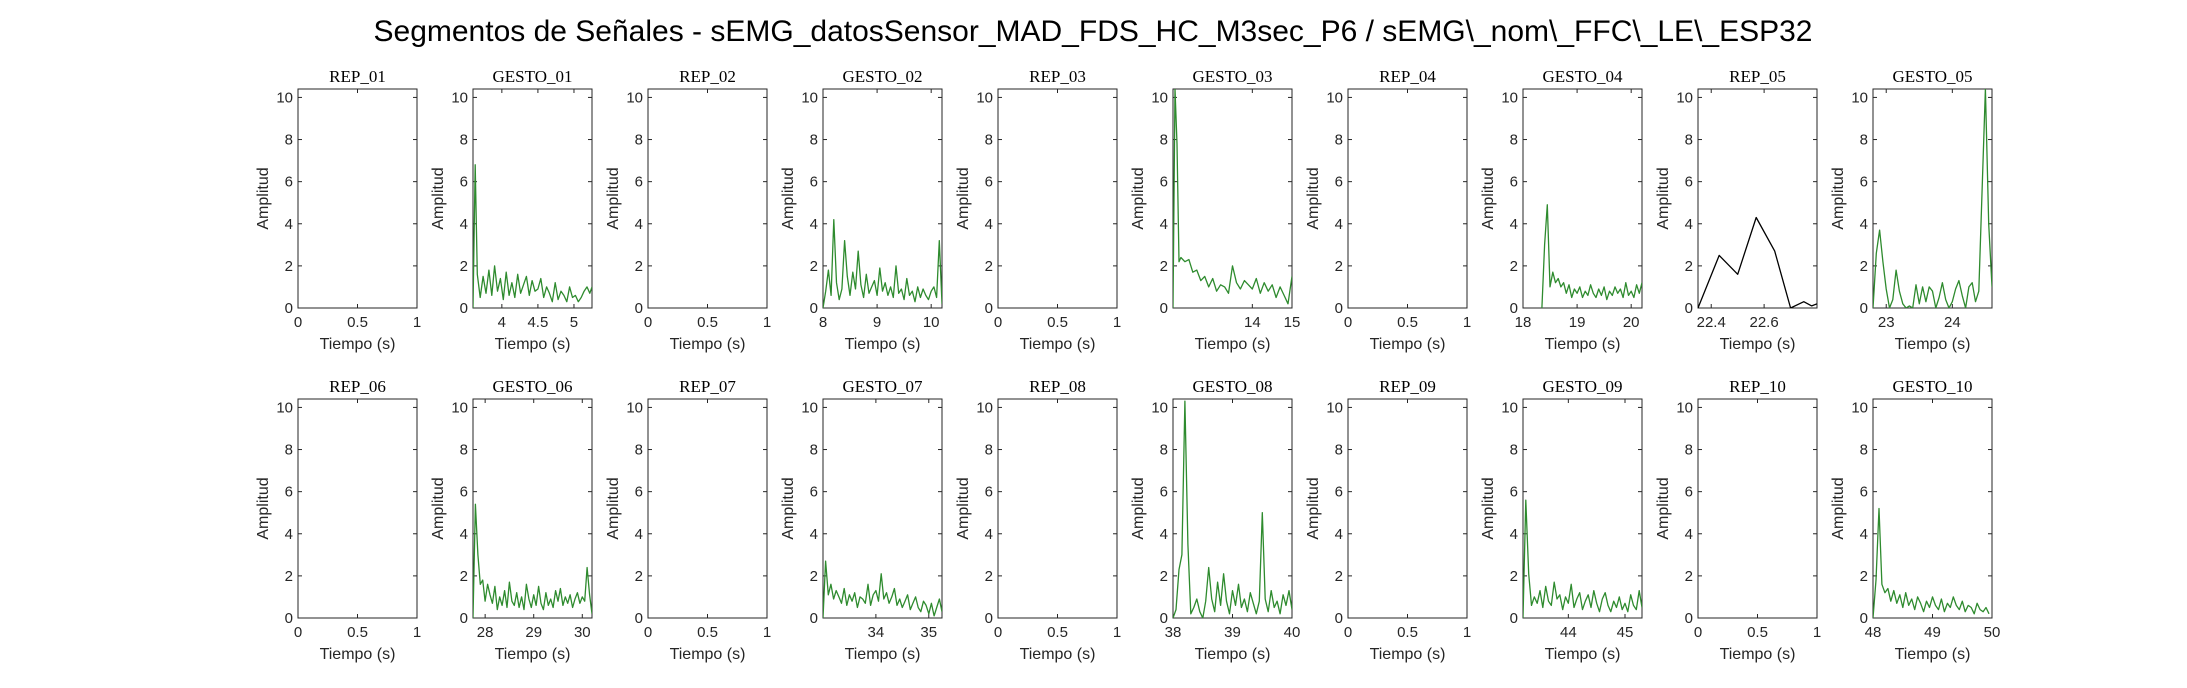  What do you see at coordinates (1038, 210) in the screenshot?
I see `subplot-rep-03: 0 2 4 6 8 10 0 0.5 1 REP_03 Tiempo (s) Amplitud` at bounding box center [1038, 210].